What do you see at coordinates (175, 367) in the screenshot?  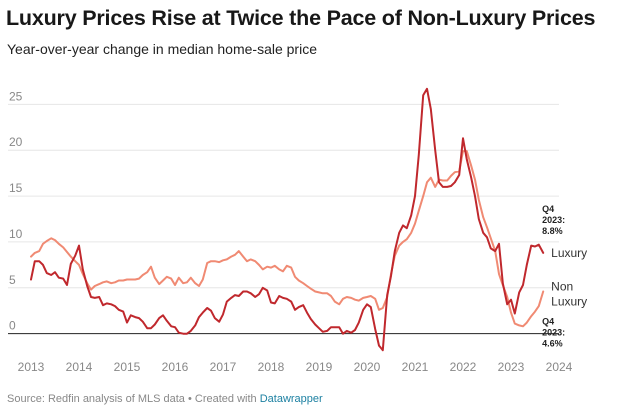 I see `x-tick-label: 2016` at bounding box center [175, 367].